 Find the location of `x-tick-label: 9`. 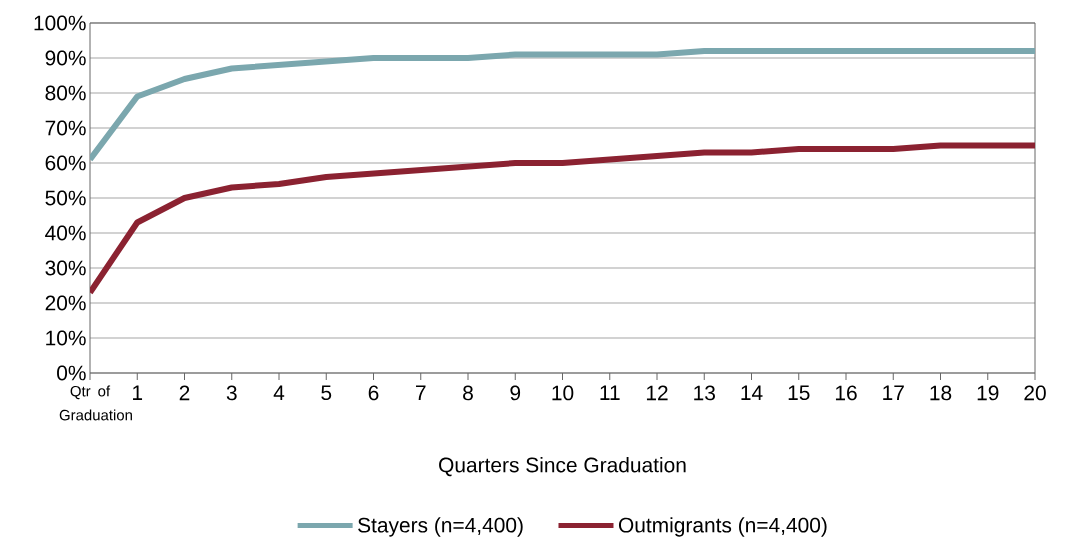

x-tick-label: 9 is located at coordinates (515, 393).